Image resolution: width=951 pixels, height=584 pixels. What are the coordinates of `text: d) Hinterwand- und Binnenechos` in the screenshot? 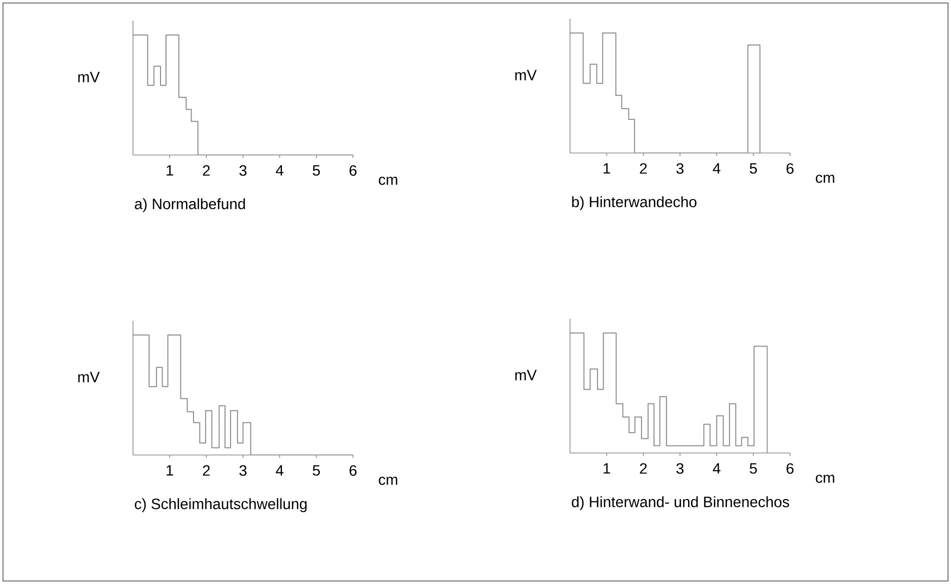 It's located at (681, 503).